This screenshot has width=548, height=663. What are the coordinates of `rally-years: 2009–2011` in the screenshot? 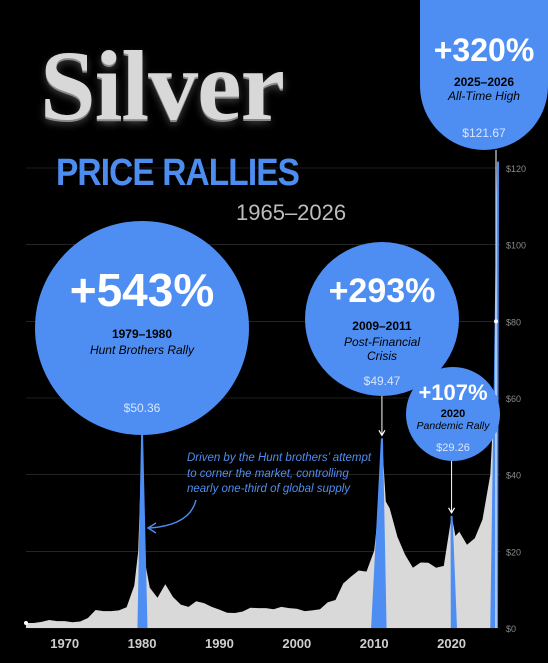 It's located at (382, 326).